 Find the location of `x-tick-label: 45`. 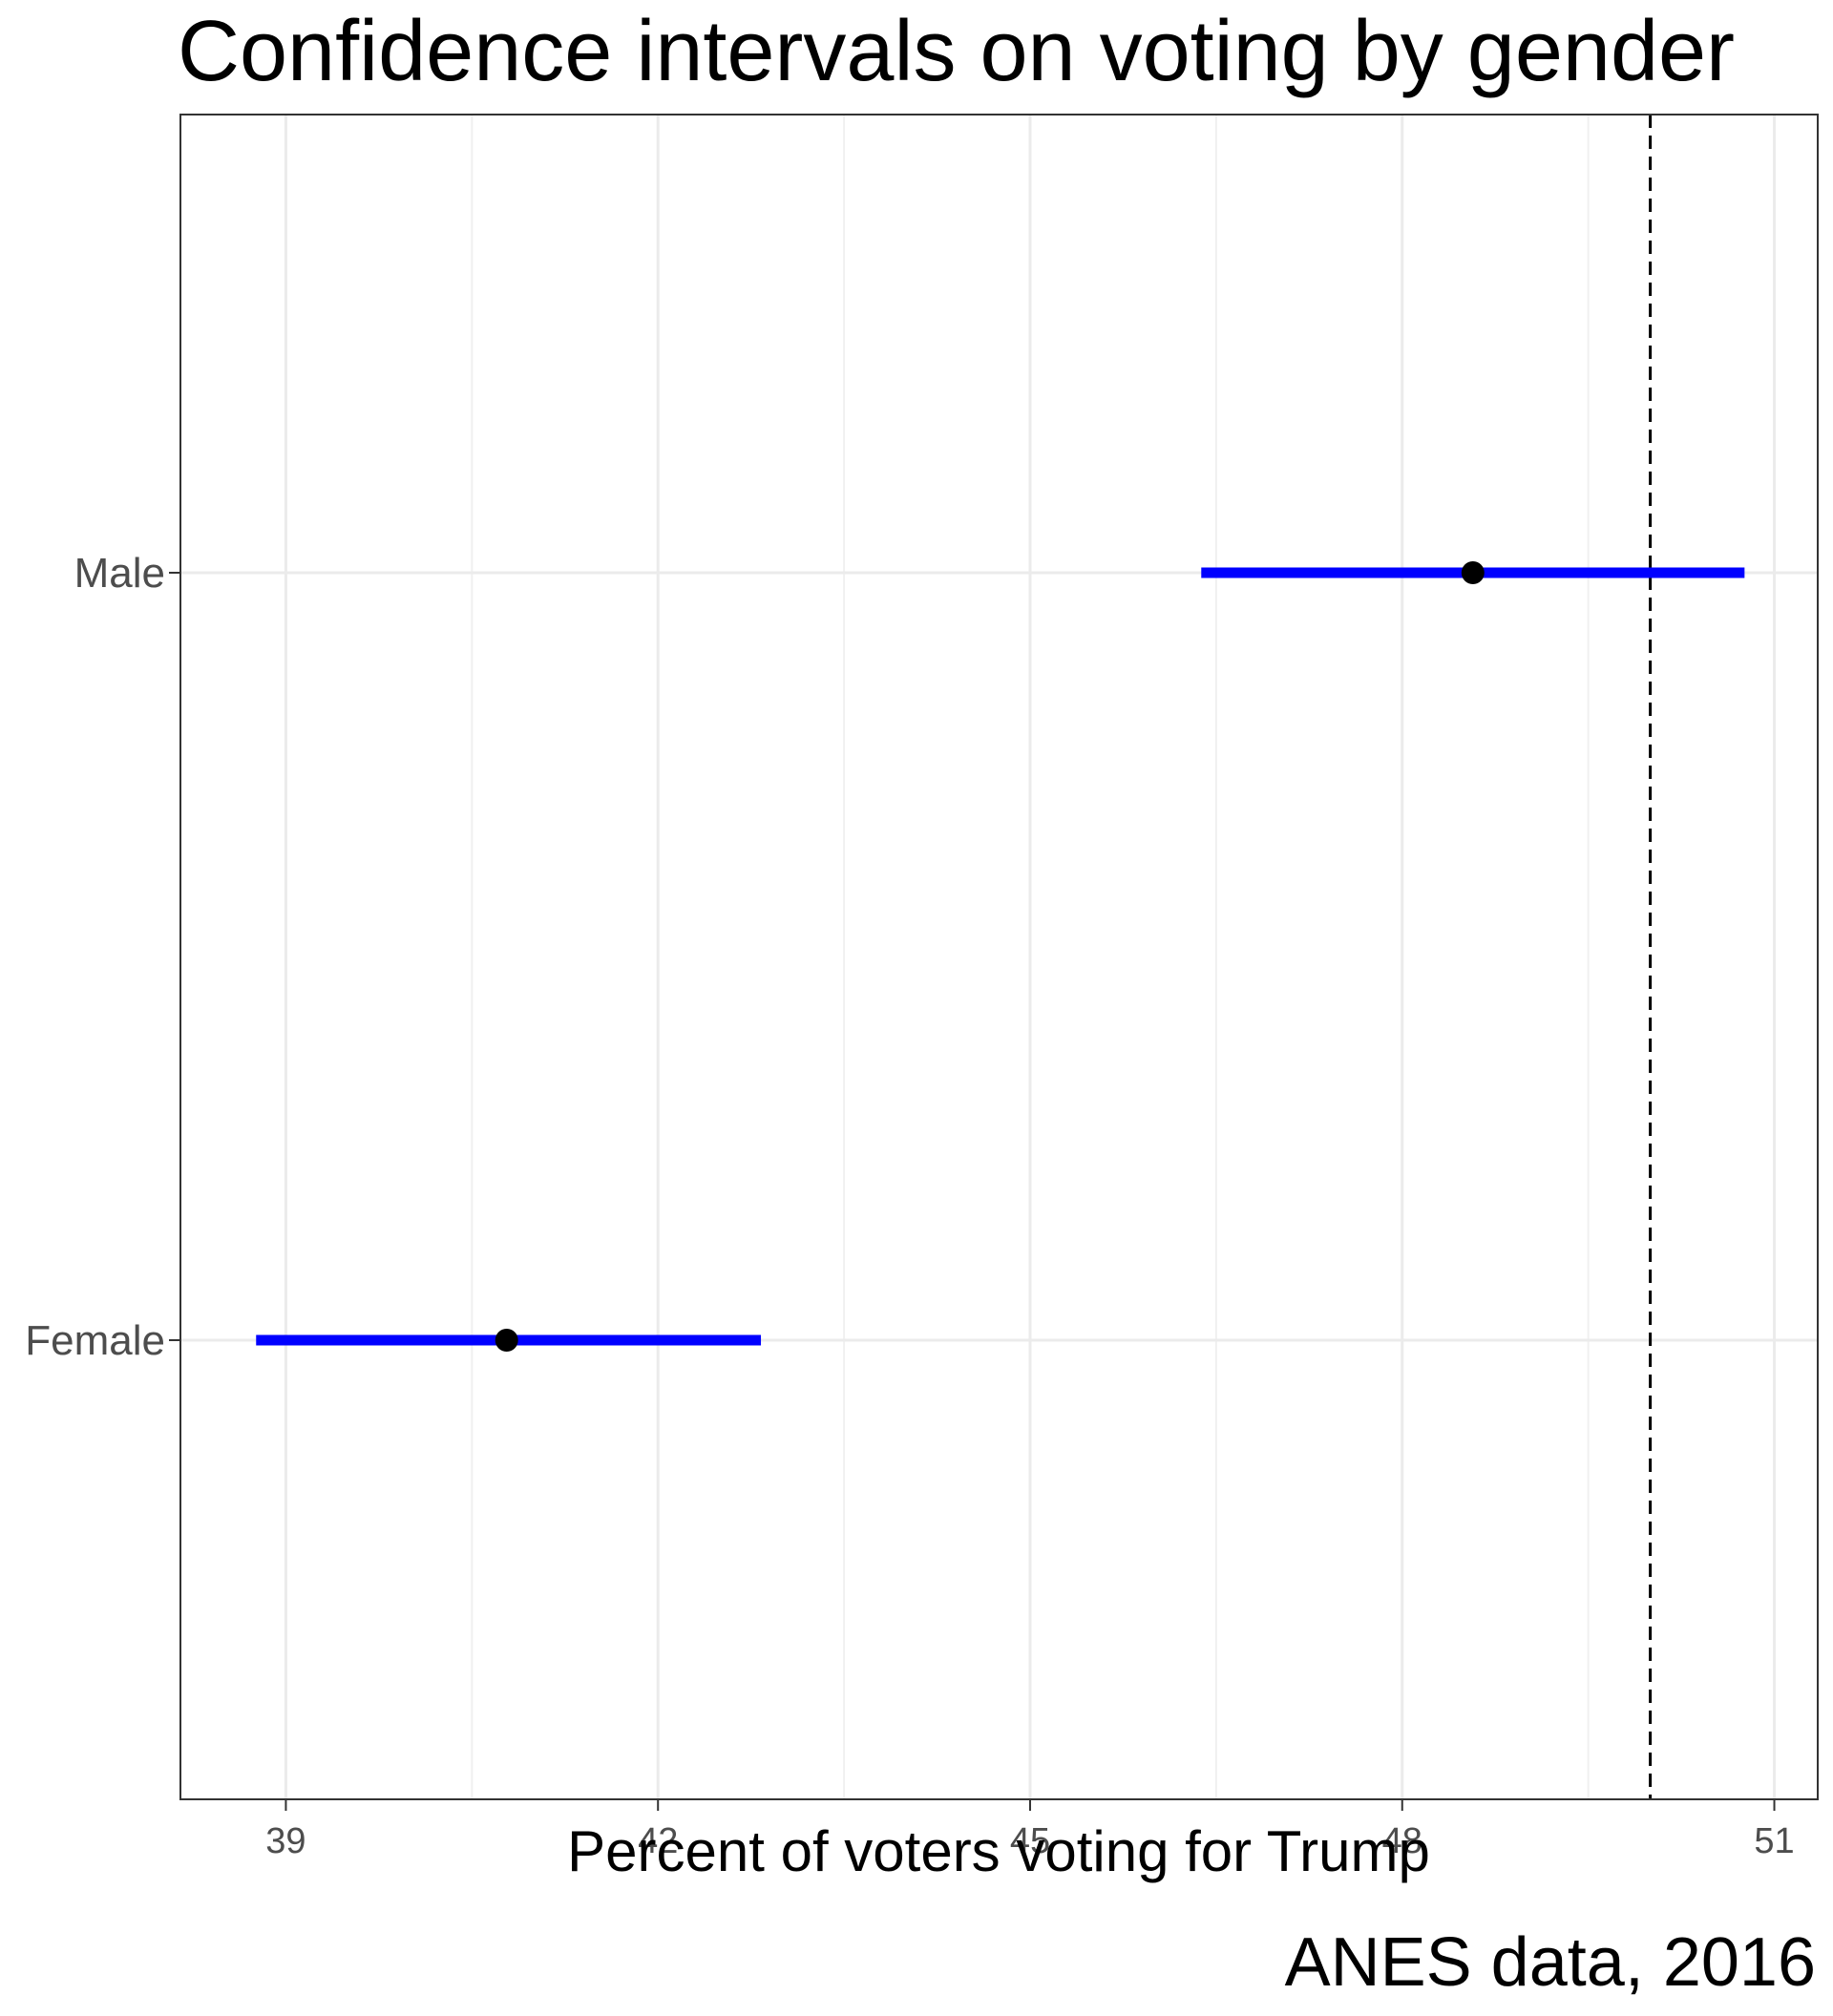

x-tick-label: 45 is located at coordinates (1030, 1841).